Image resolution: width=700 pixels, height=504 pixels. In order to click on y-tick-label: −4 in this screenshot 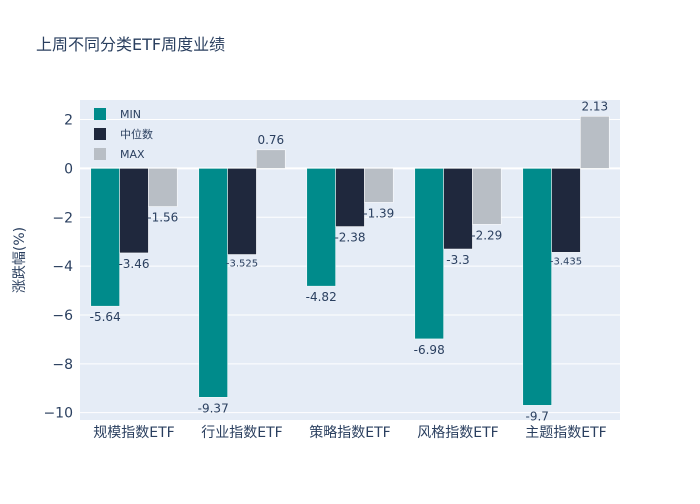, I will do `click(62, 267)`.